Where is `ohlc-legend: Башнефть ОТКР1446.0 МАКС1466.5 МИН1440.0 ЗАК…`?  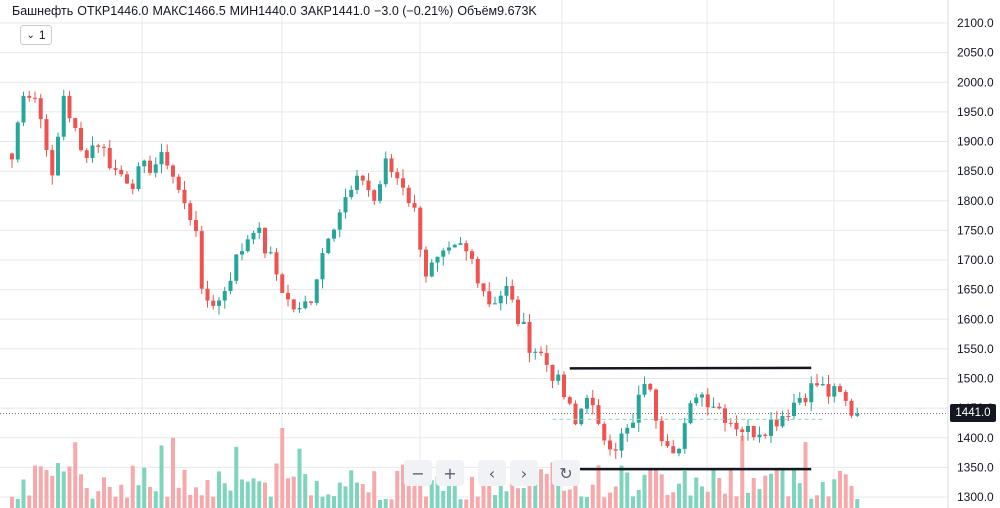 ohlc-legend: Башнефть ОТКР1446.0 МАКС1466.5 МИН1440.0 ЗАК… is located at coordinates (276, 11).